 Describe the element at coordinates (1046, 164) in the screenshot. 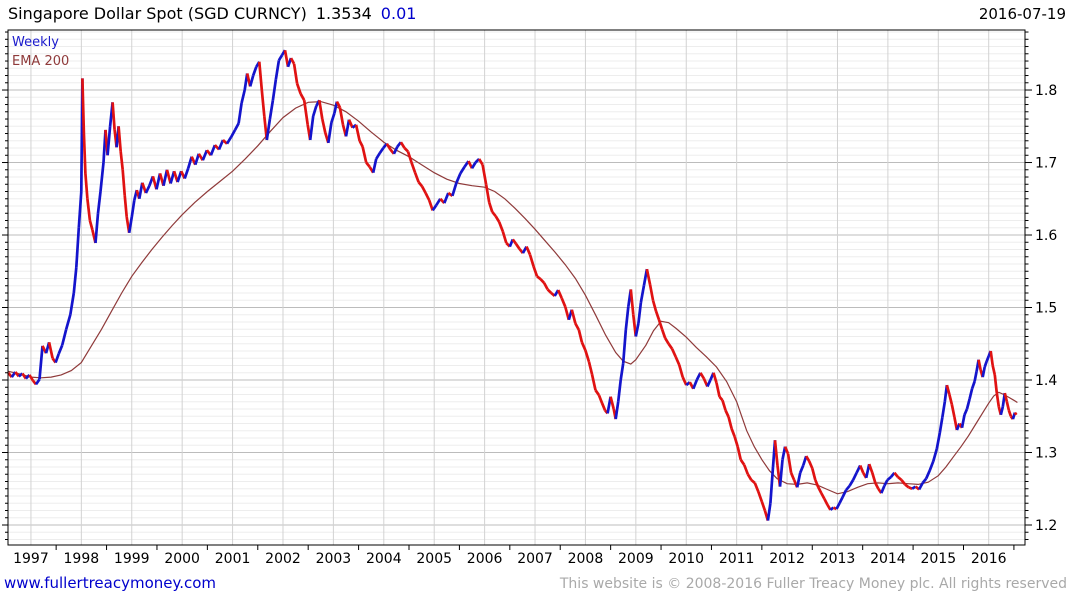

I see `y-axis-tick-label: 1.7` at that location.